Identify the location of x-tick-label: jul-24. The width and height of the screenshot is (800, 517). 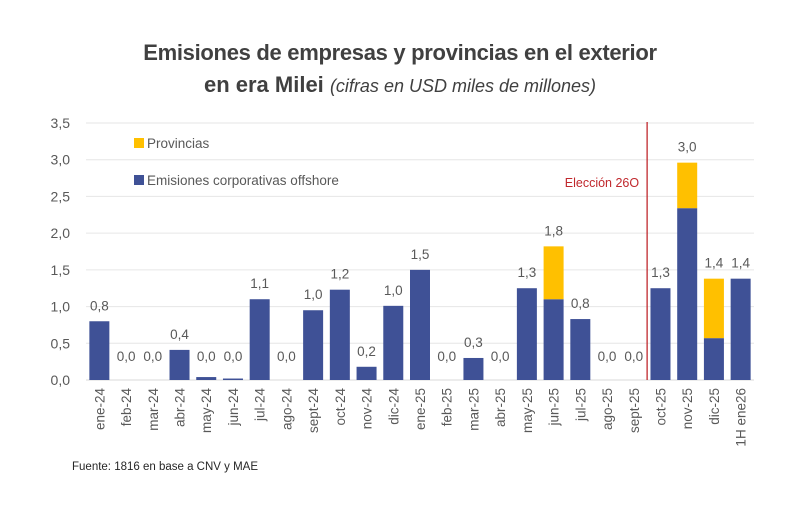
(260, 405).